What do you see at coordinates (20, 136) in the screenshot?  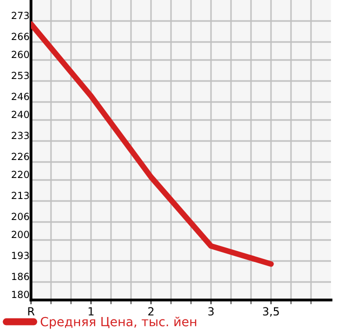 I see `y-tick-label: 233` at bounding box center [20, 136].